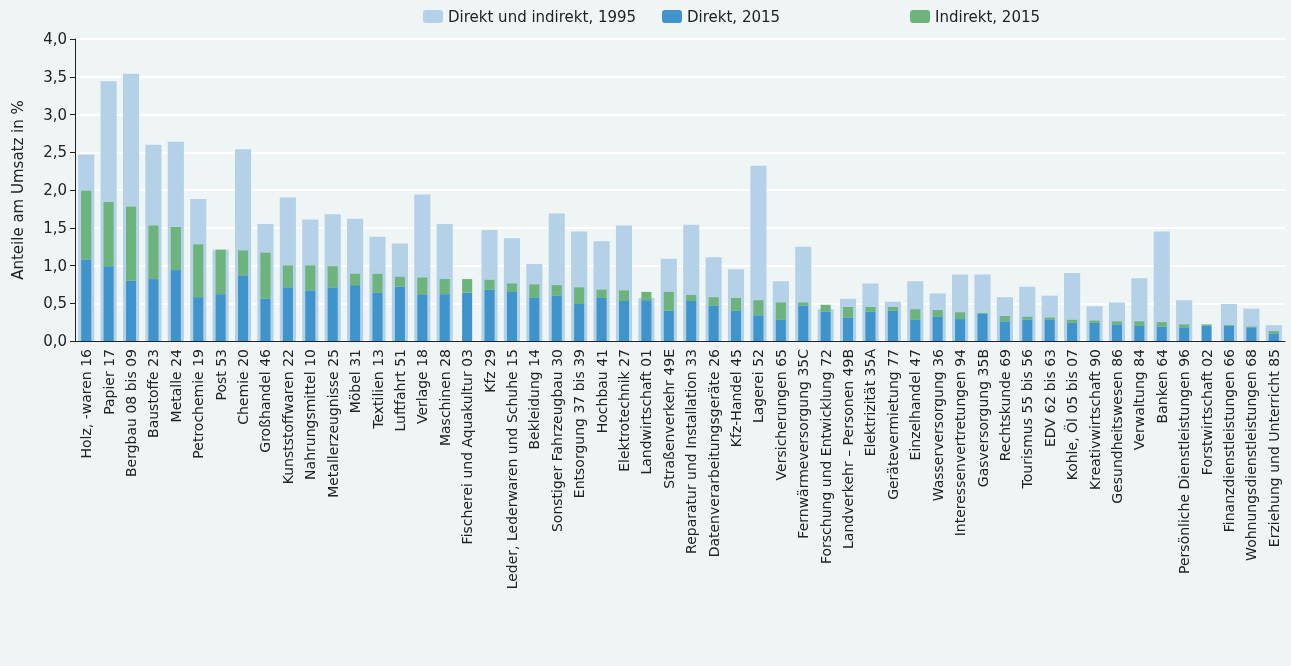 Image resolution: width=1291 pixels, height=666 pixels. I want to click on x-tick-label: Kfz 29, so click(489, 371).